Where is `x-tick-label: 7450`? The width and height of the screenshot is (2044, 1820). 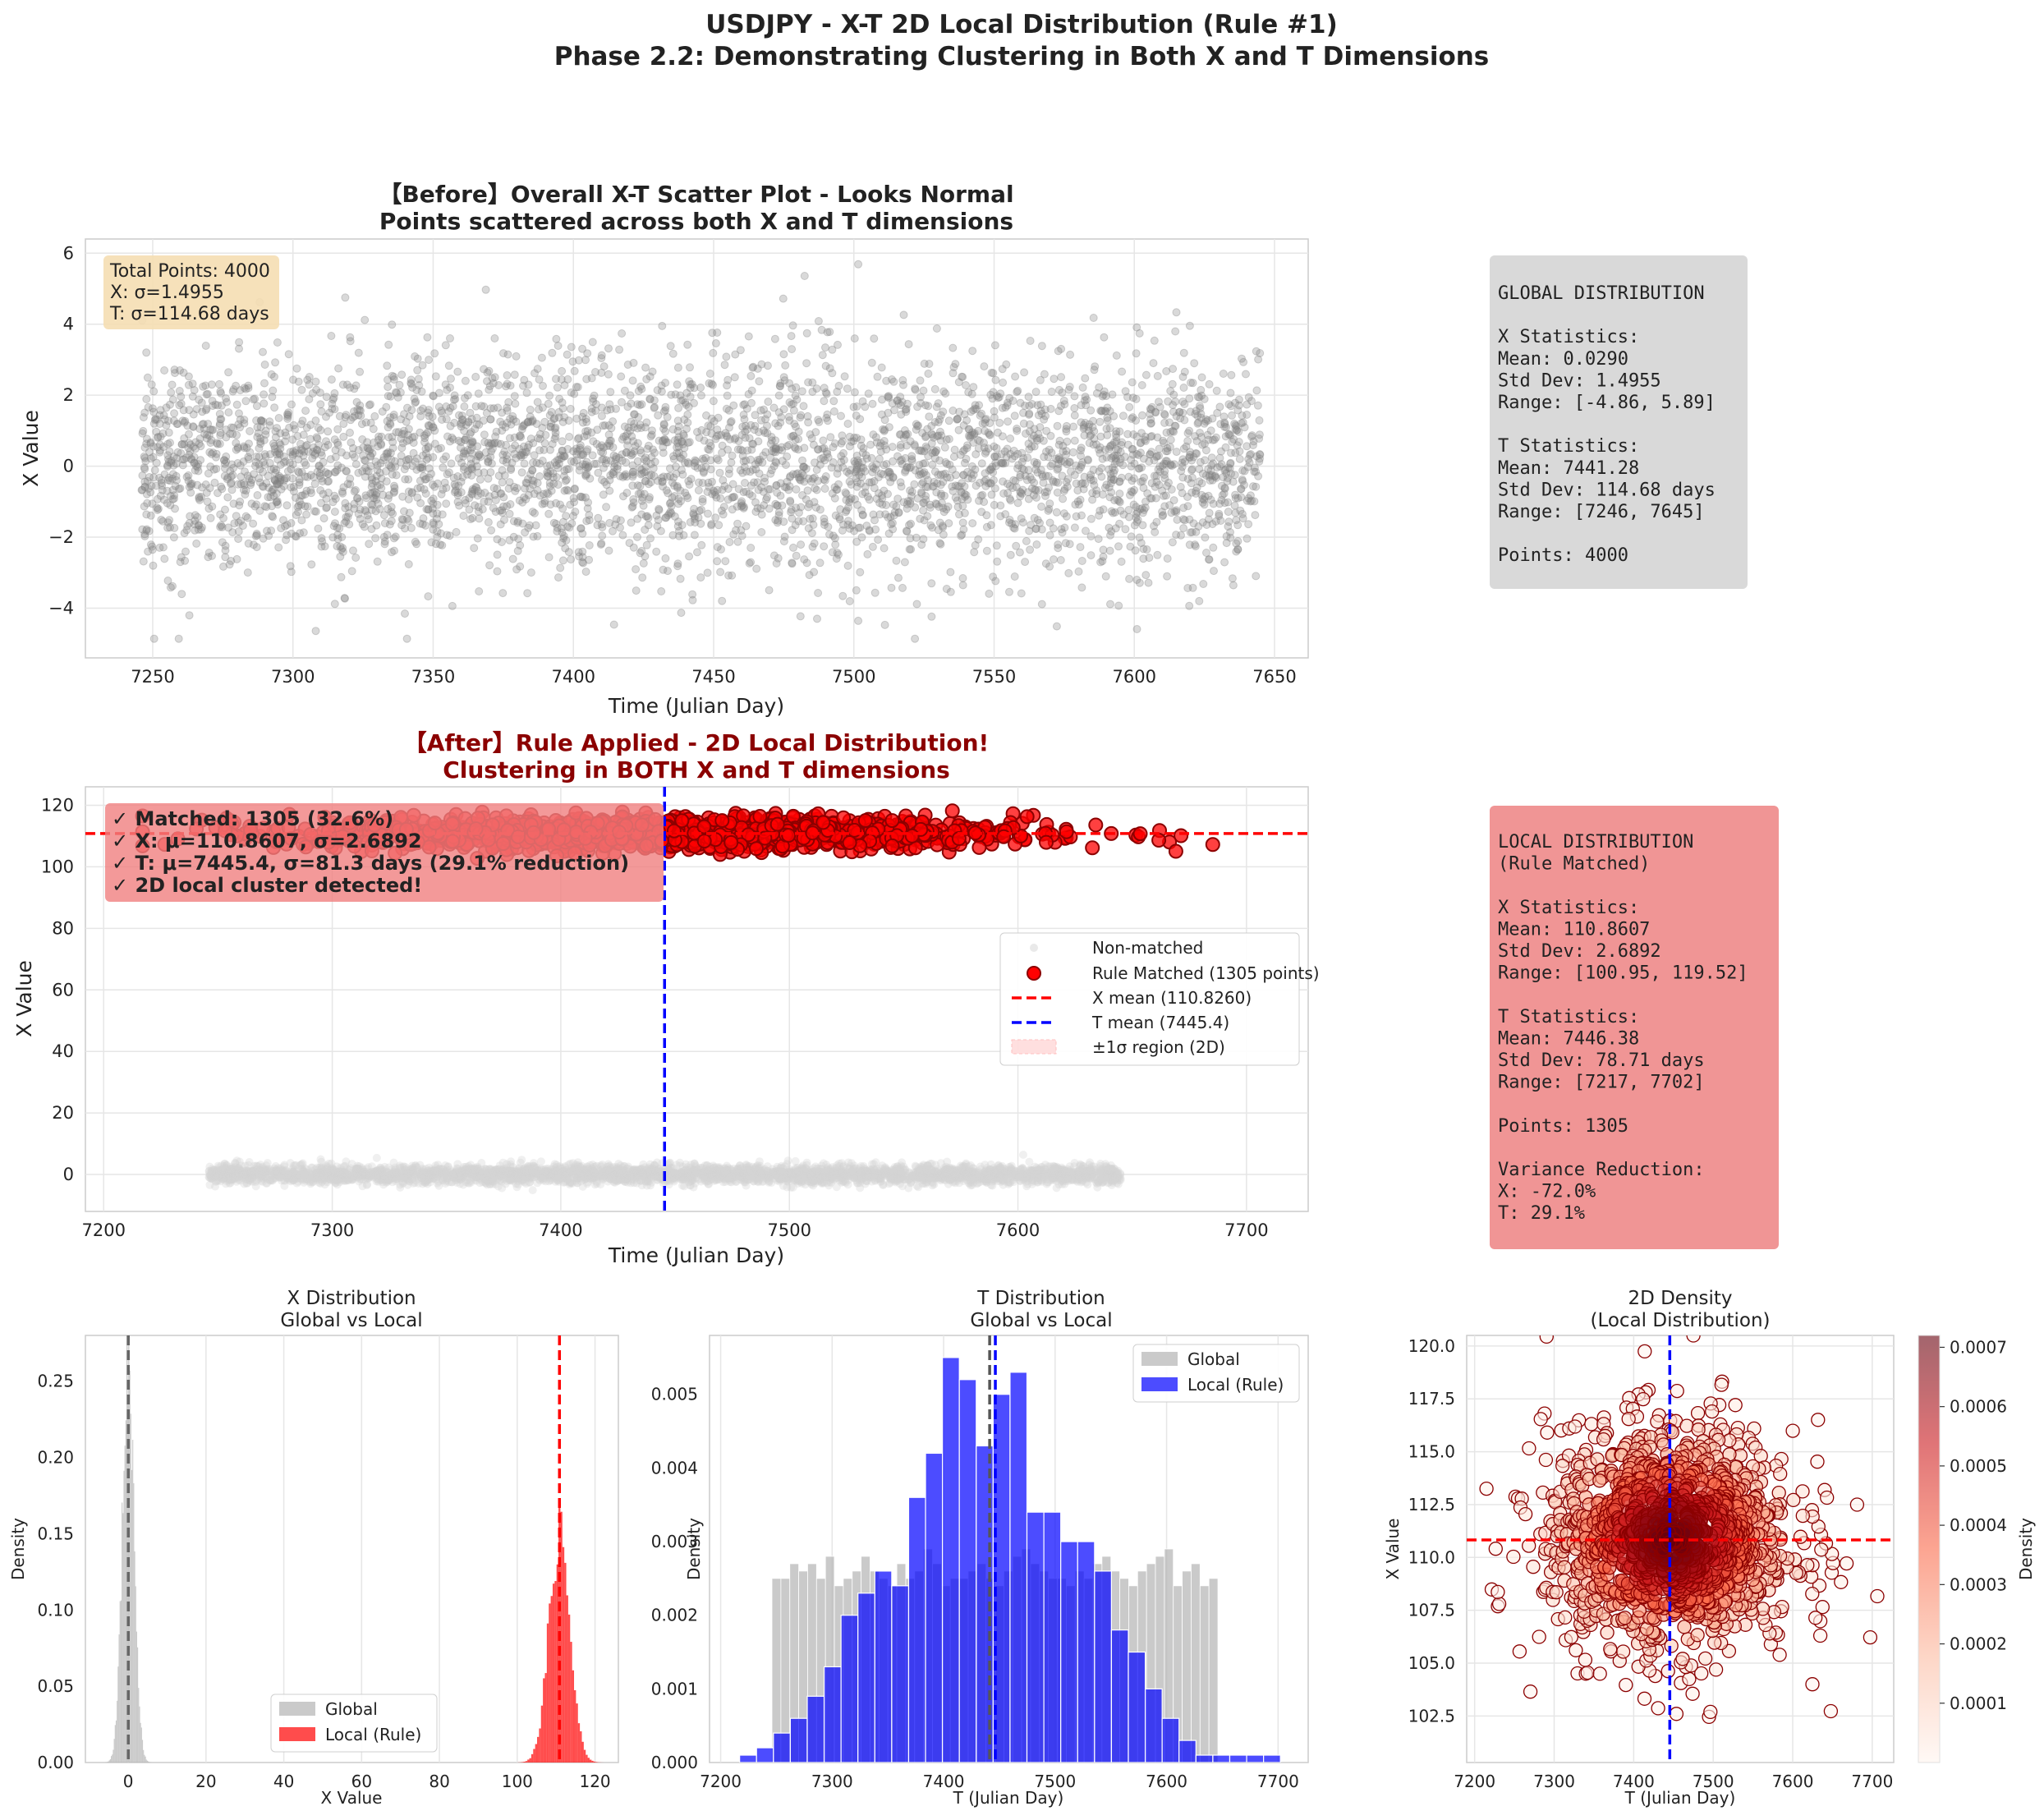
x-tick-label: 7450 is located at coordinates (713, 677).